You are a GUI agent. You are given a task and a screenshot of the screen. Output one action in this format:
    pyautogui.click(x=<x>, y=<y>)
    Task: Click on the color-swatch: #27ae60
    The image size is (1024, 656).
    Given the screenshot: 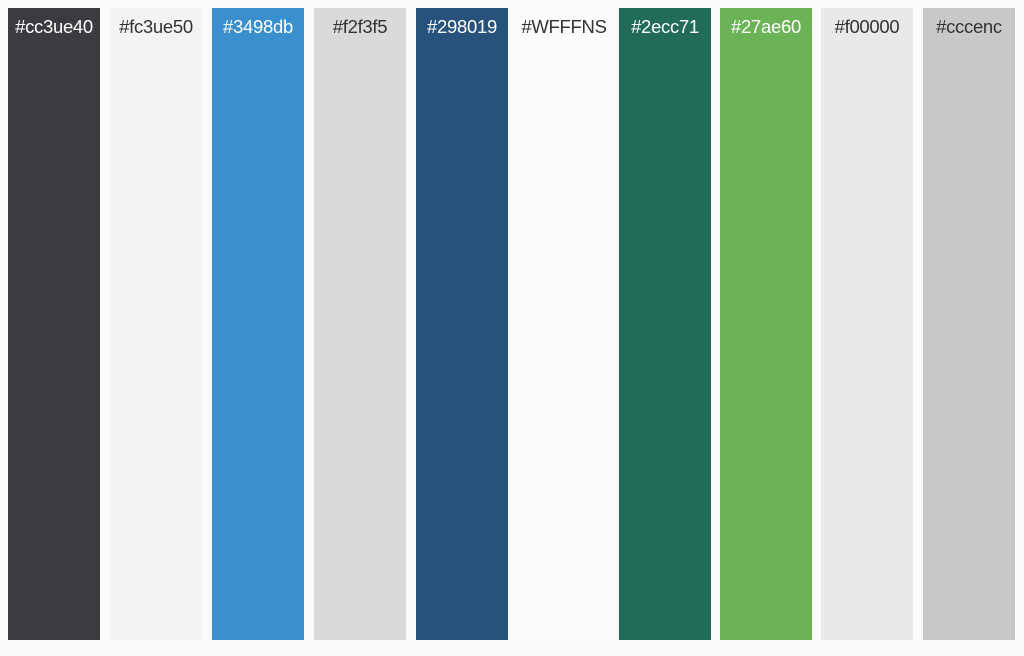 What is the action you would take?
    pyautogui.click(x=766, y=324)
    